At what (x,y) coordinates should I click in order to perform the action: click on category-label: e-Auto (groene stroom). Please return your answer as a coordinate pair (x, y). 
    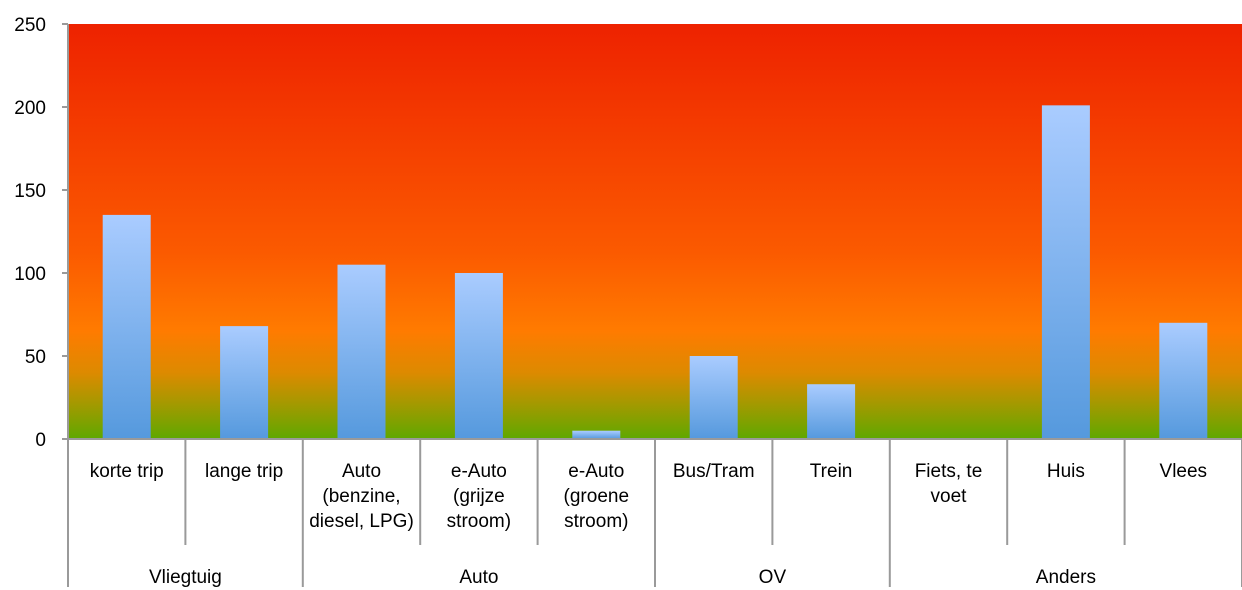
    Looking at the image, I should click on (596, 496).